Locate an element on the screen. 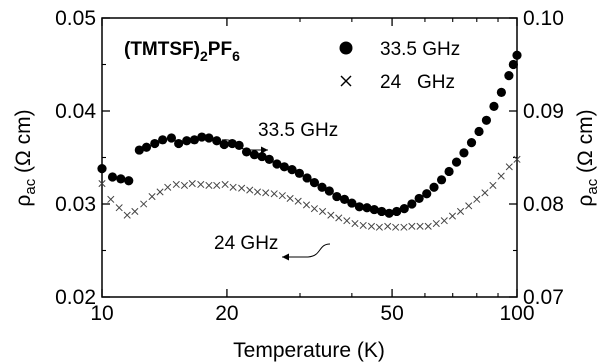 This screenshot has width=614, height=362. legend-marker-33-5ghz is located at coordinates (346, 48).